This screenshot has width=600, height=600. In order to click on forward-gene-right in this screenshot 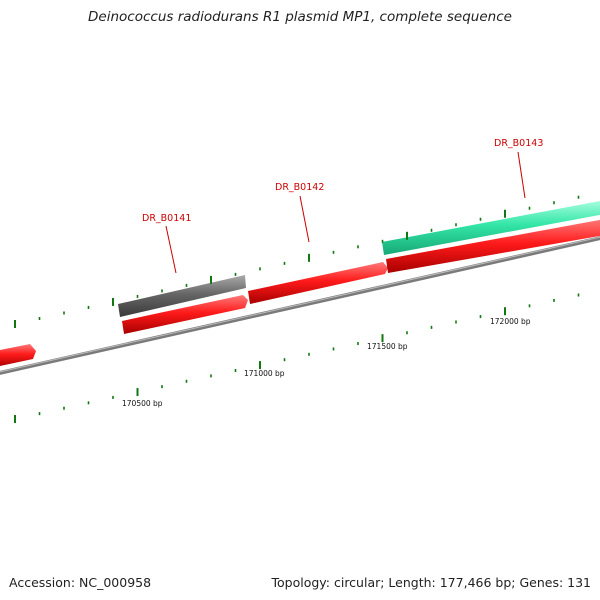, I will do `click(493, 246)`.